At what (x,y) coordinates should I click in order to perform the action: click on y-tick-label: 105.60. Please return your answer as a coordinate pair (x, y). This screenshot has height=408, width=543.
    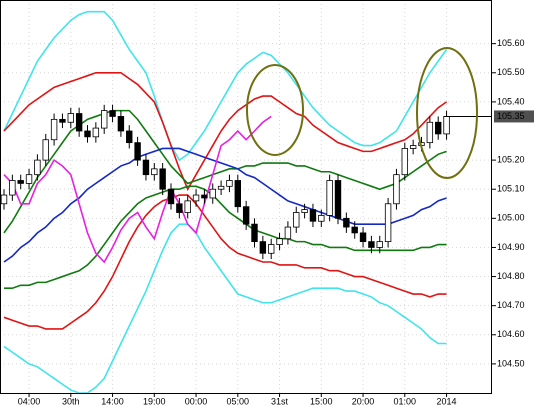
    Looking at the image, I should click on (511, 43).